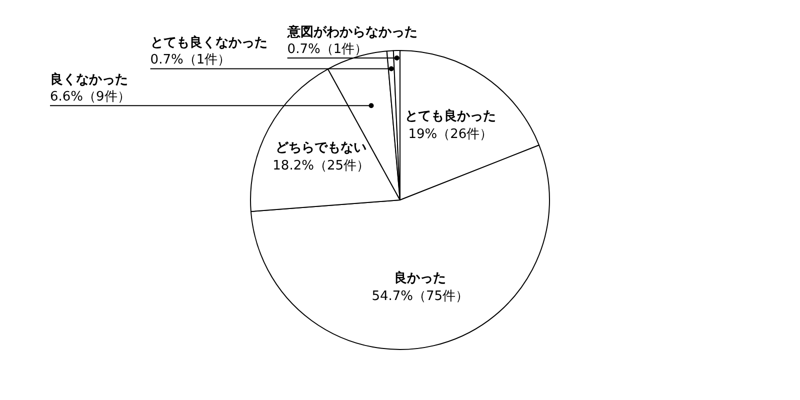 This screenshot has height=400, width=800. What do you see at coordinates (352, 32) in the screenshot?
I see `slice-label: 意図がわからなかった` at bounding box center [352, 32].